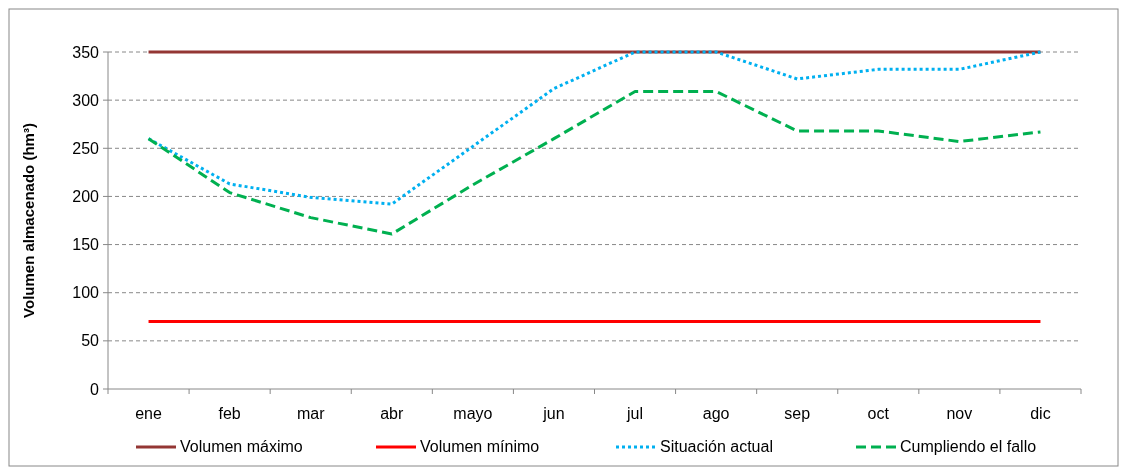 The width and height of the screenshot is (1127, 475). I want to click on y-tick-label: 250, so click(86, 148).